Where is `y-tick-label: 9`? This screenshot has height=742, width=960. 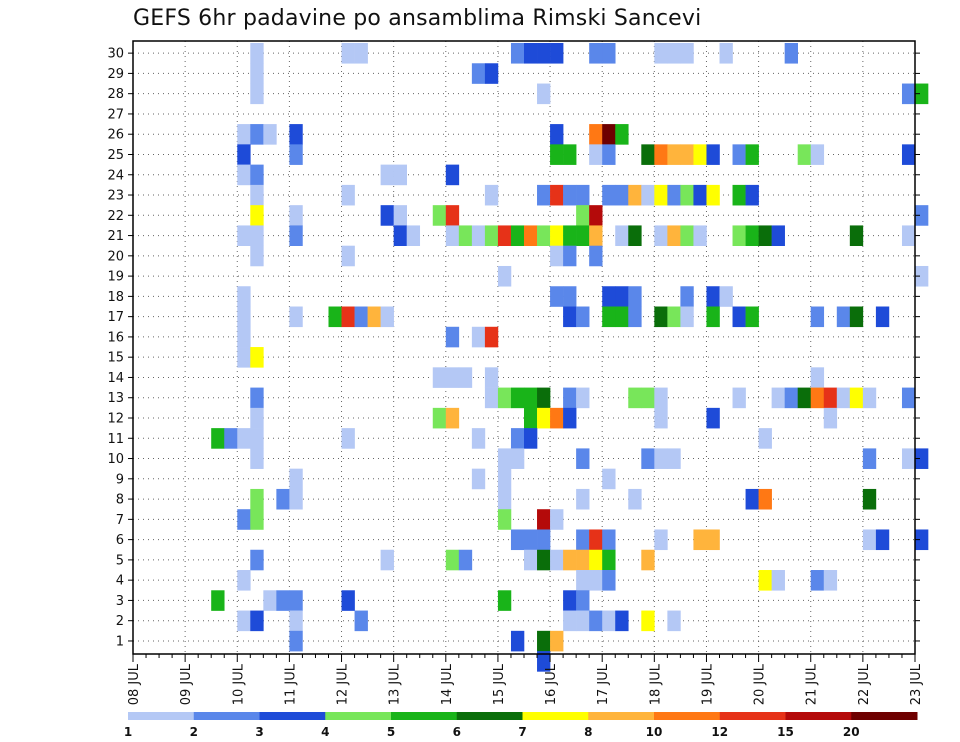 y-tick-label: 9 is located at coordinates (120, 479).